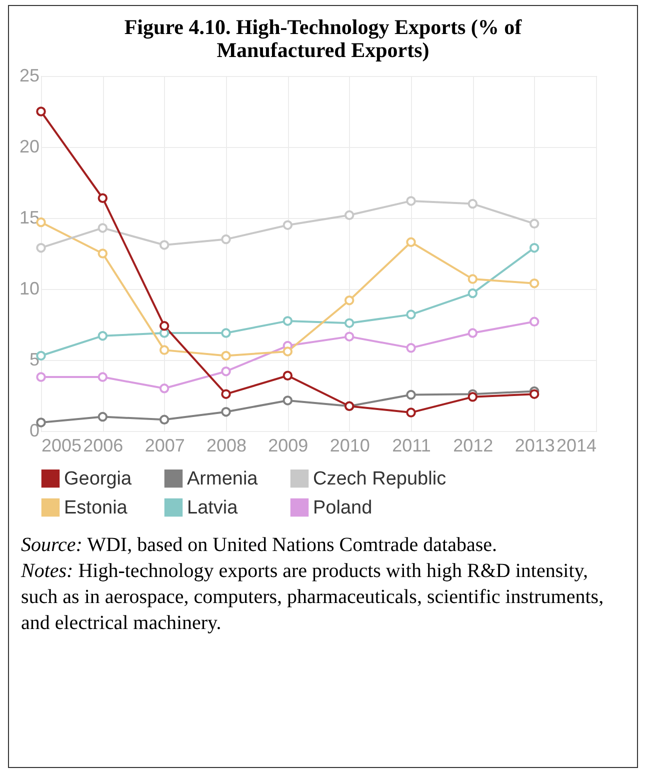 The width and height of the screenshot is (649, 774). What do you see at coordinates (212, 508) in the screenshot?
I see `legend-label: Latvia` at bounding box center [212, 508].